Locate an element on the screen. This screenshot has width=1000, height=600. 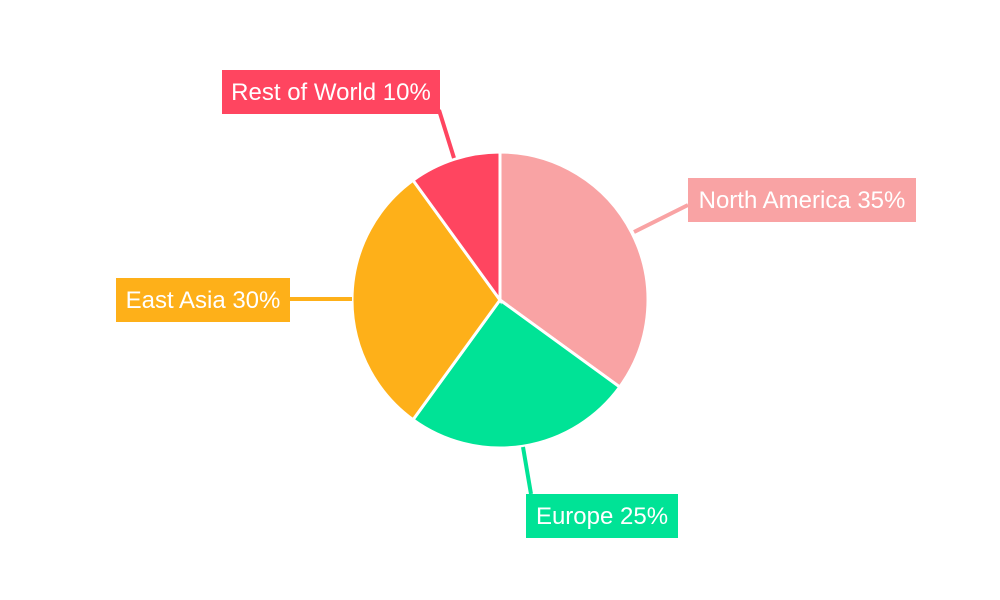
pie-slice-rest-of-world is located at coordinates (456, 227).